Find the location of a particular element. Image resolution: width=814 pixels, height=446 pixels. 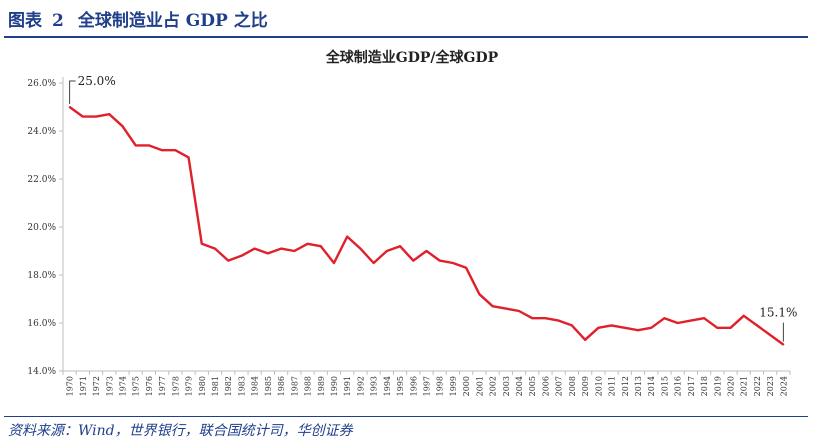

x-tick-label: 2024 is located at coordinates (783, 386).